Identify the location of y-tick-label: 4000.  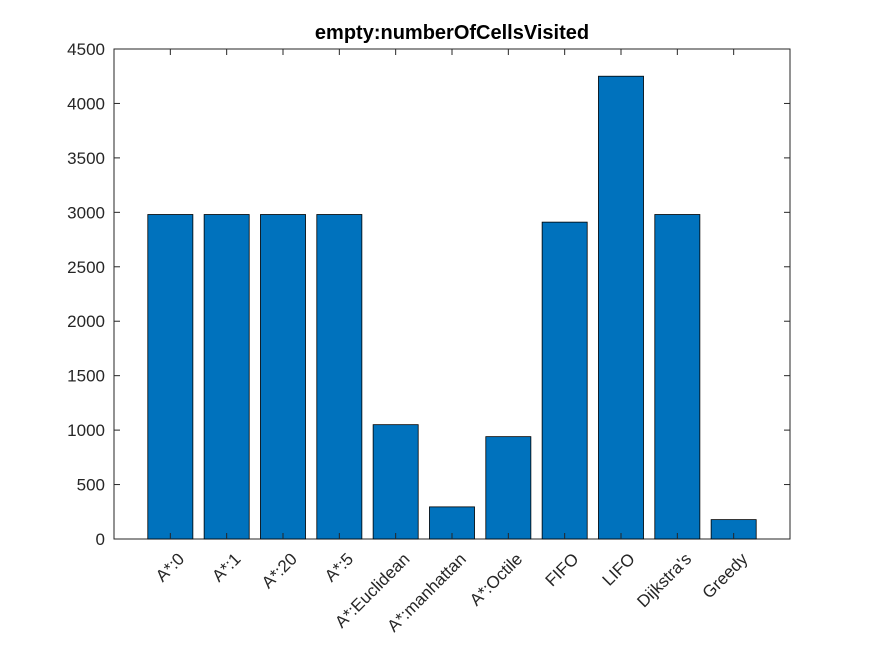
(86, 103).